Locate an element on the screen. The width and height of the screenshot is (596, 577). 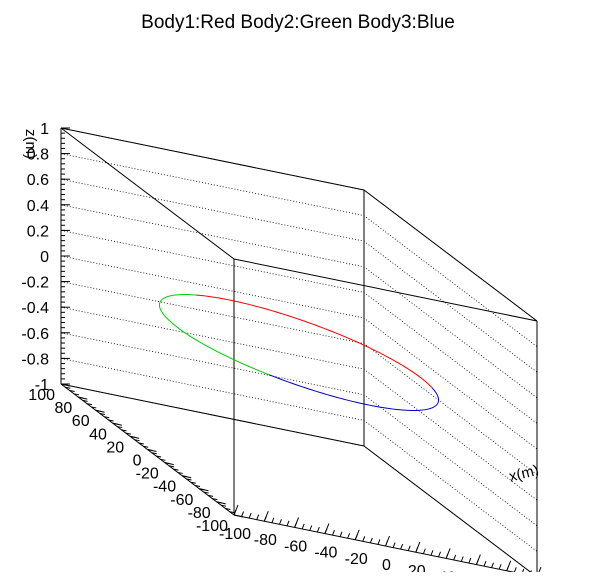
z-tick-label: 0 is located at coordinates (44, 257).